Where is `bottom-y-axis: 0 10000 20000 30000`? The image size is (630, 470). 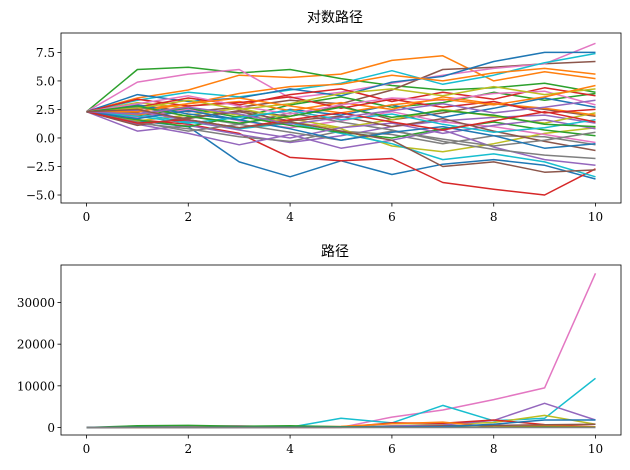 bottom-y-axis: 0 10000 20000 30000 is located at coordinates (39, 365).